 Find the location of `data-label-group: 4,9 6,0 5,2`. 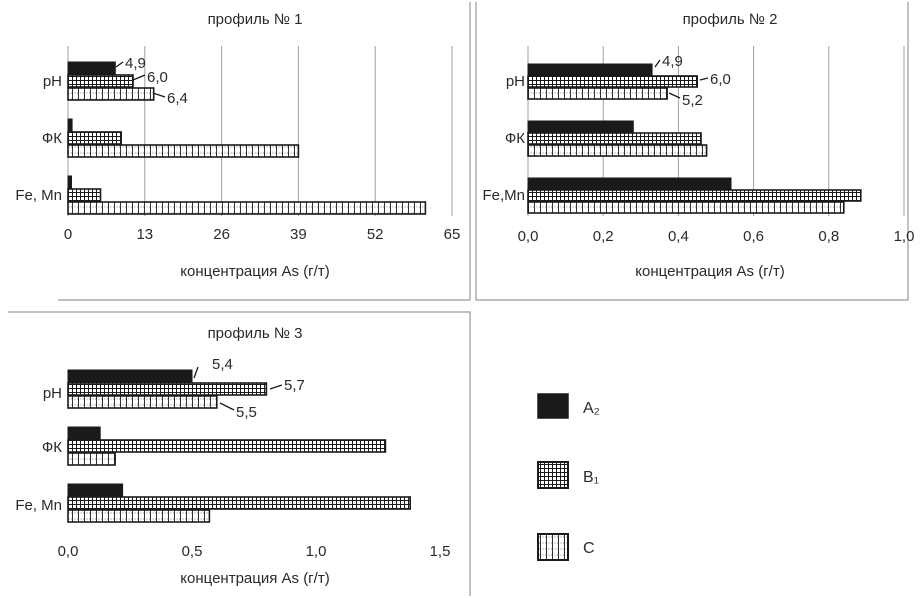

data-label-group: 4,9 6,0 5,2 is located at coordinates (692, 81).